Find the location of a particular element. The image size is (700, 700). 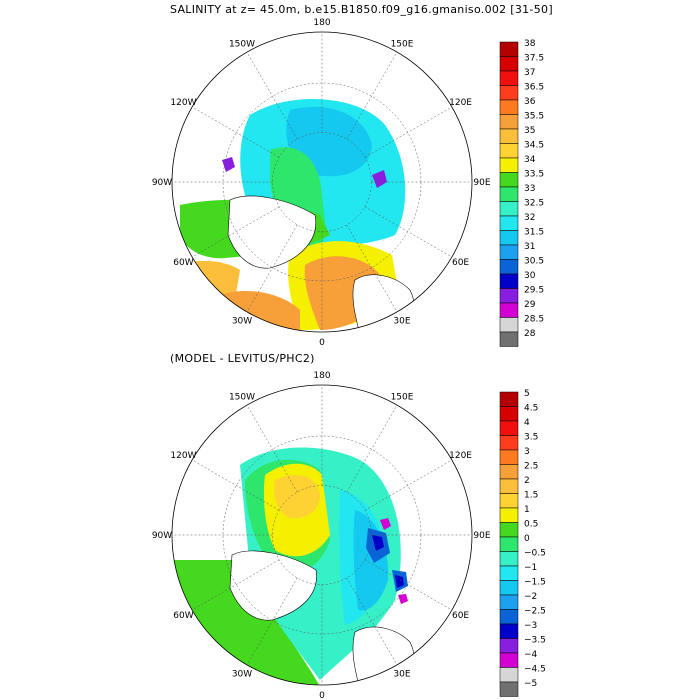

colorbar-tick-label: 31.5 is located at coordinates (534, 233).